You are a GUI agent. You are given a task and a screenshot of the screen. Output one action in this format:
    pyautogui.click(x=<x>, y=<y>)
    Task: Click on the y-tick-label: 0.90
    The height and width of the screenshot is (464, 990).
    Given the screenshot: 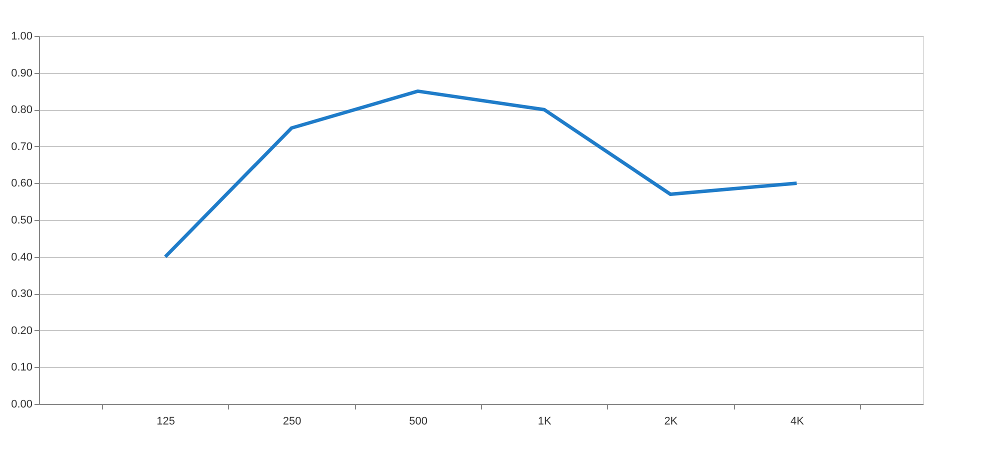 What is the action you would take?
    pyautogui.click(x=21, y=73)
    